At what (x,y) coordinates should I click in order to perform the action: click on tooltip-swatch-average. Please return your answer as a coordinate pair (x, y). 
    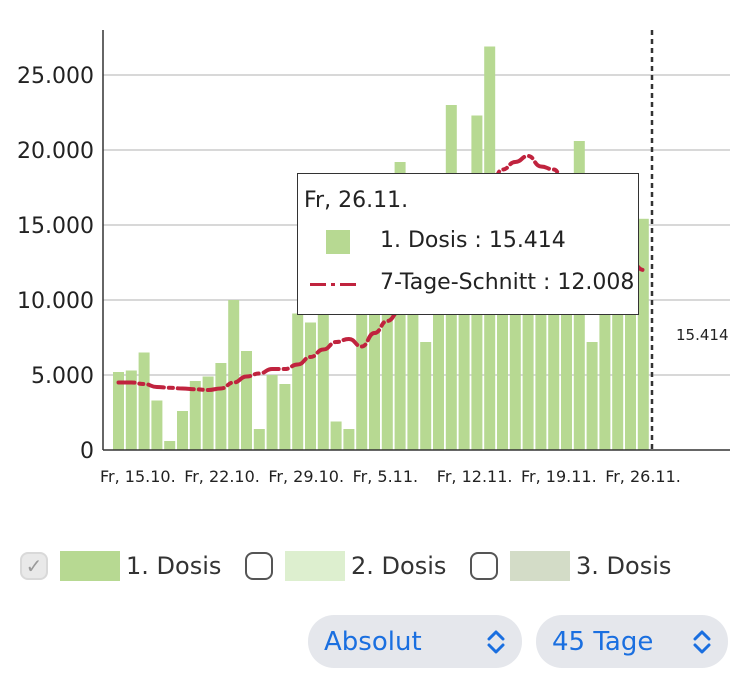
    Looking at the image, I should click on (335, 284).